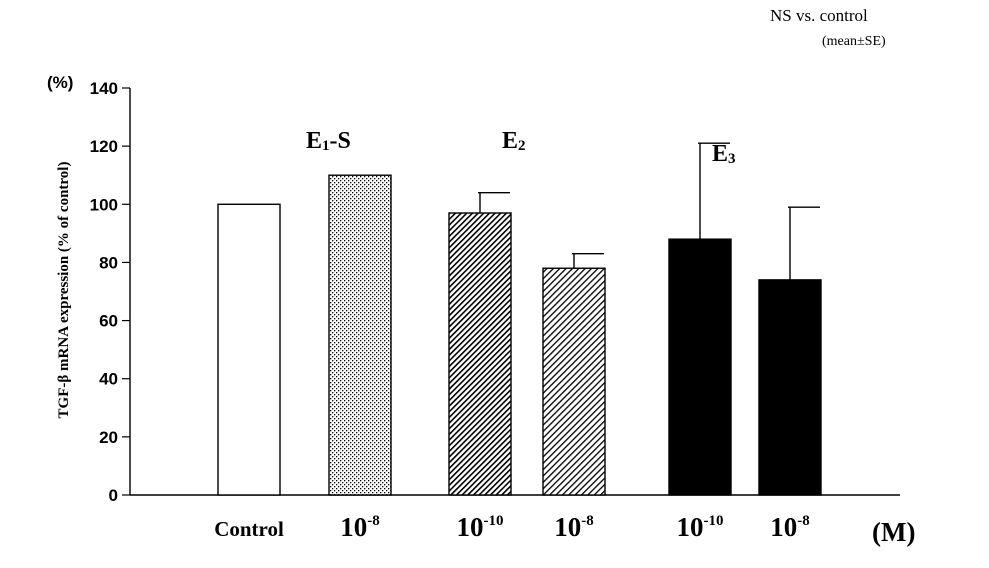 This screenshot has width=989, height=568. I want to click on y-unit-label: (%), so click(60, 82).